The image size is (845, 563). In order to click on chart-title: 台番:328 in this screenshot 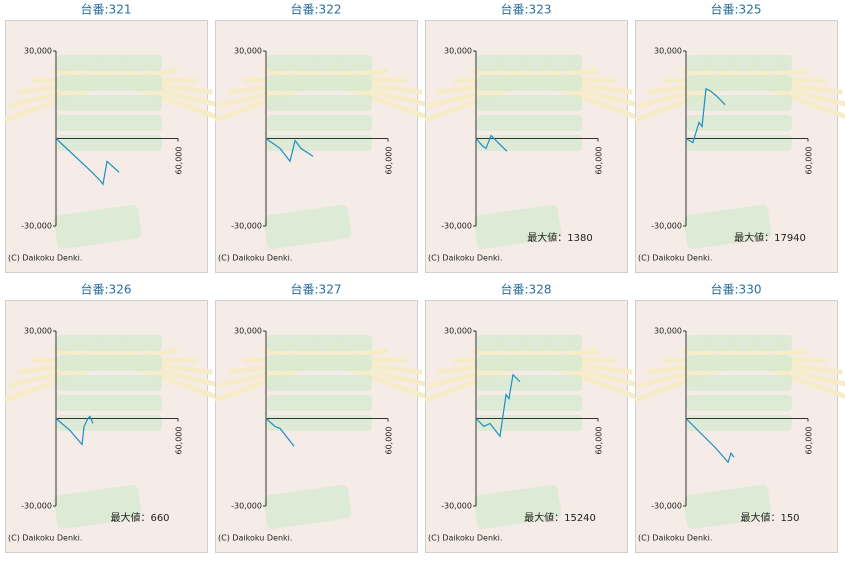, I will do `click(526, 289)`.